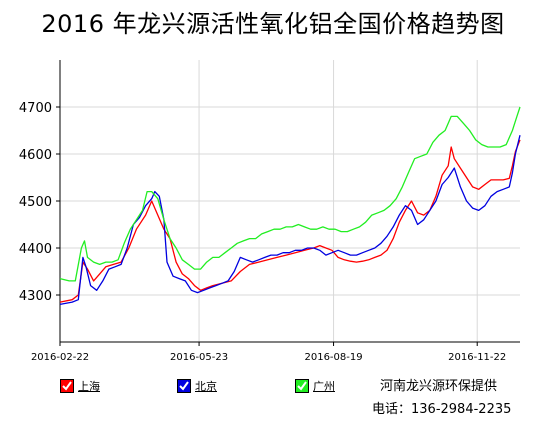  I want to click on x-tick-label: 2016-08-19, so click(333, 357).